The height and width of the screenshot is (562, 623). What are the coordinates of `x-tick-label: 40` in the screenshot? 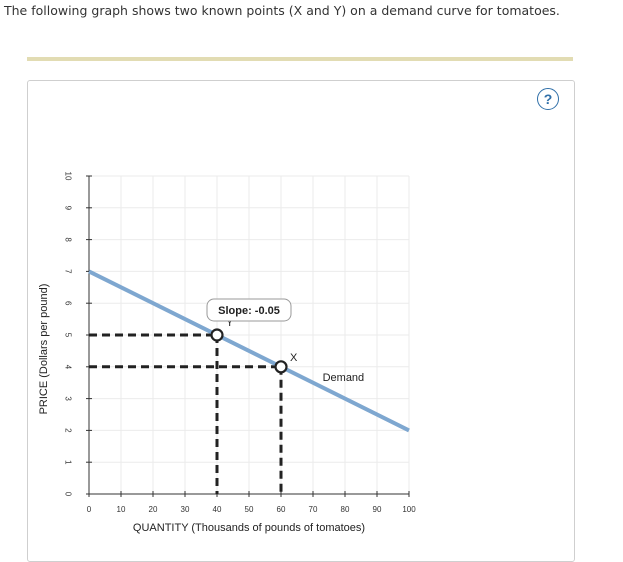 It's located at (217, 509).